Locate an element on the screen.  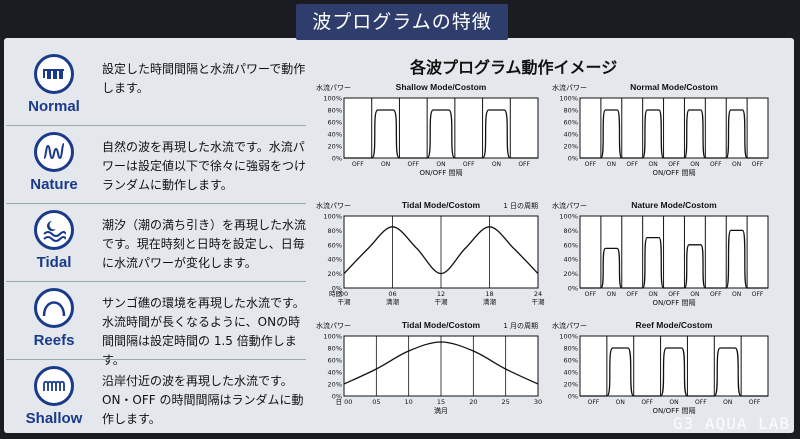
section-title: 各波プログラム動作イメージ is located at coordinates (514, 67).